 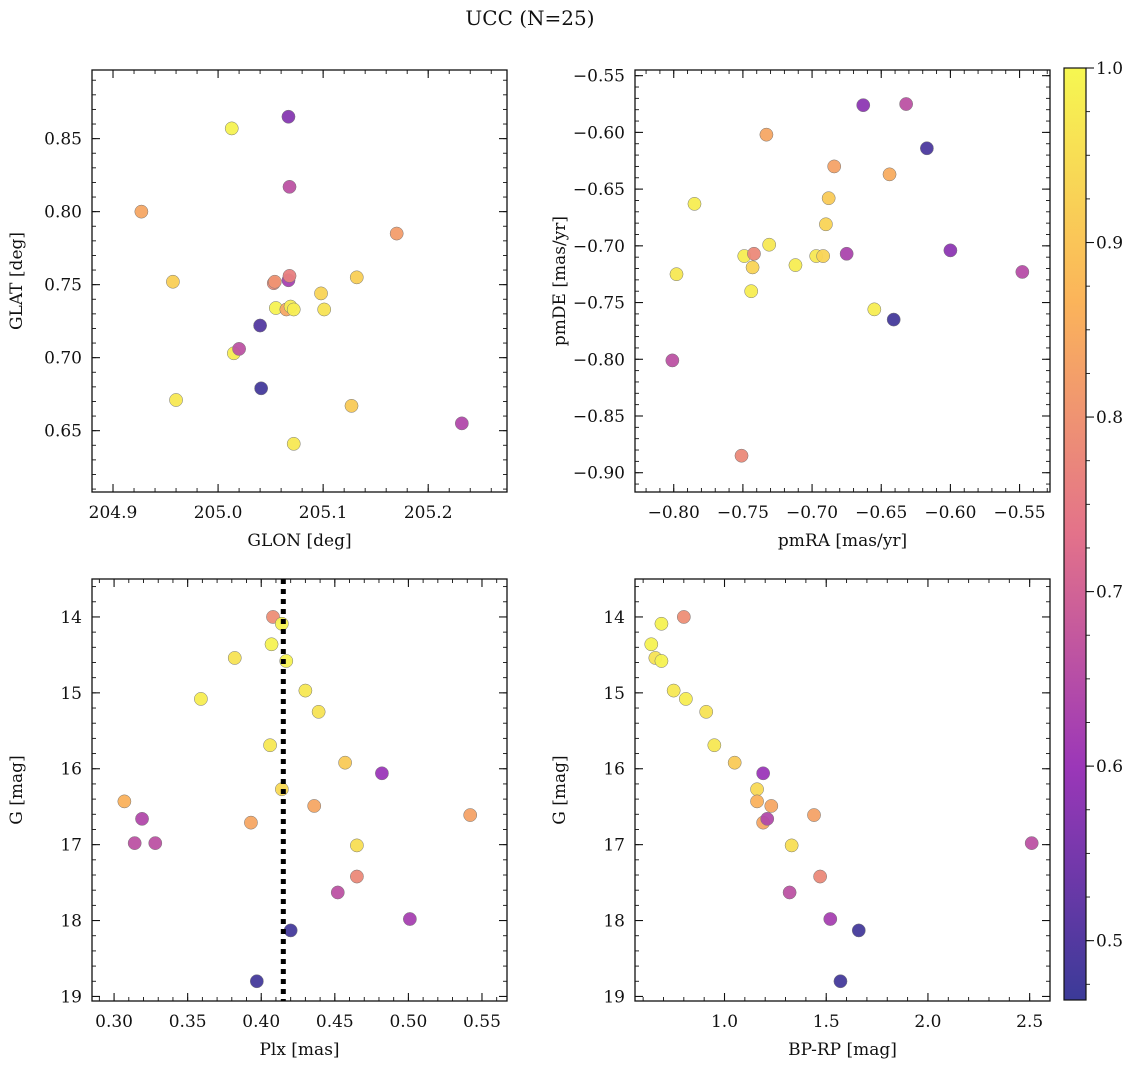 What do you see at coordinates (599, 190) in the screenshot?
I see `y-tick-label: −0.65` at bounding box center [599, 190].